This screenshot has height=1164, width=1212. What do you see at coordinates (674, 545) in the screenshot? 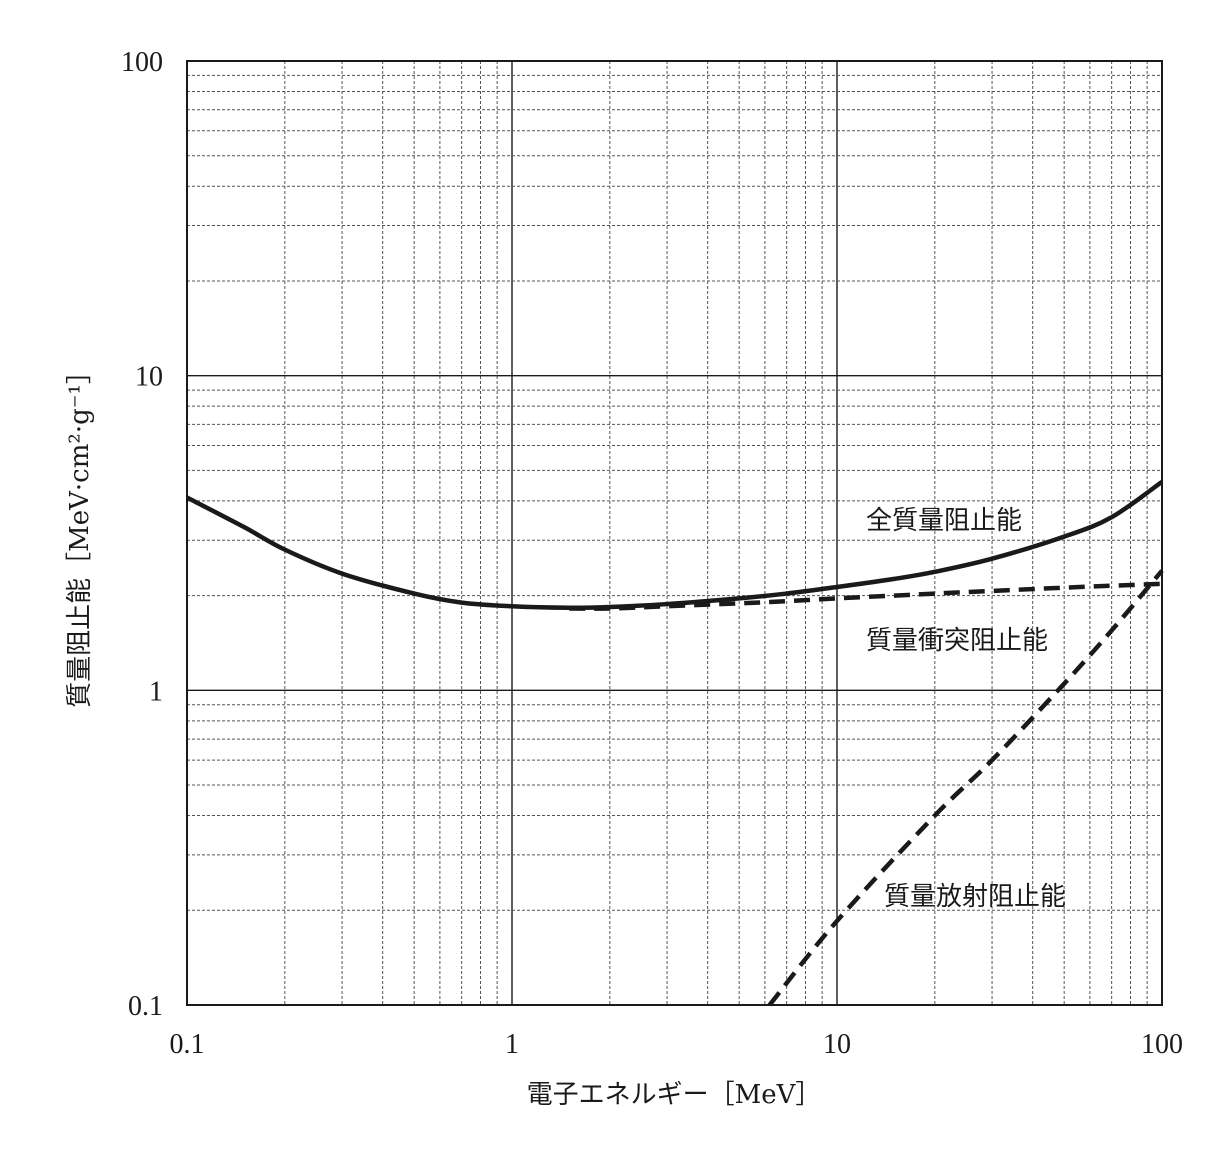
I see `series-total-stopping-power` at bounding box center [674, 545].